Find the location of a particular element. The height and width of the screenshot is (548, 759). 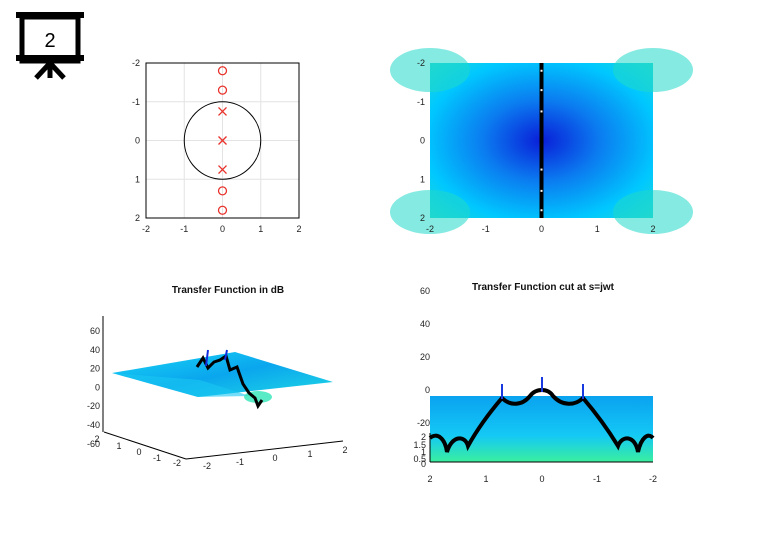

surface-z-ticks: 60 40 20 0 -20 -40 -60 is located at coordinates (93, 387).